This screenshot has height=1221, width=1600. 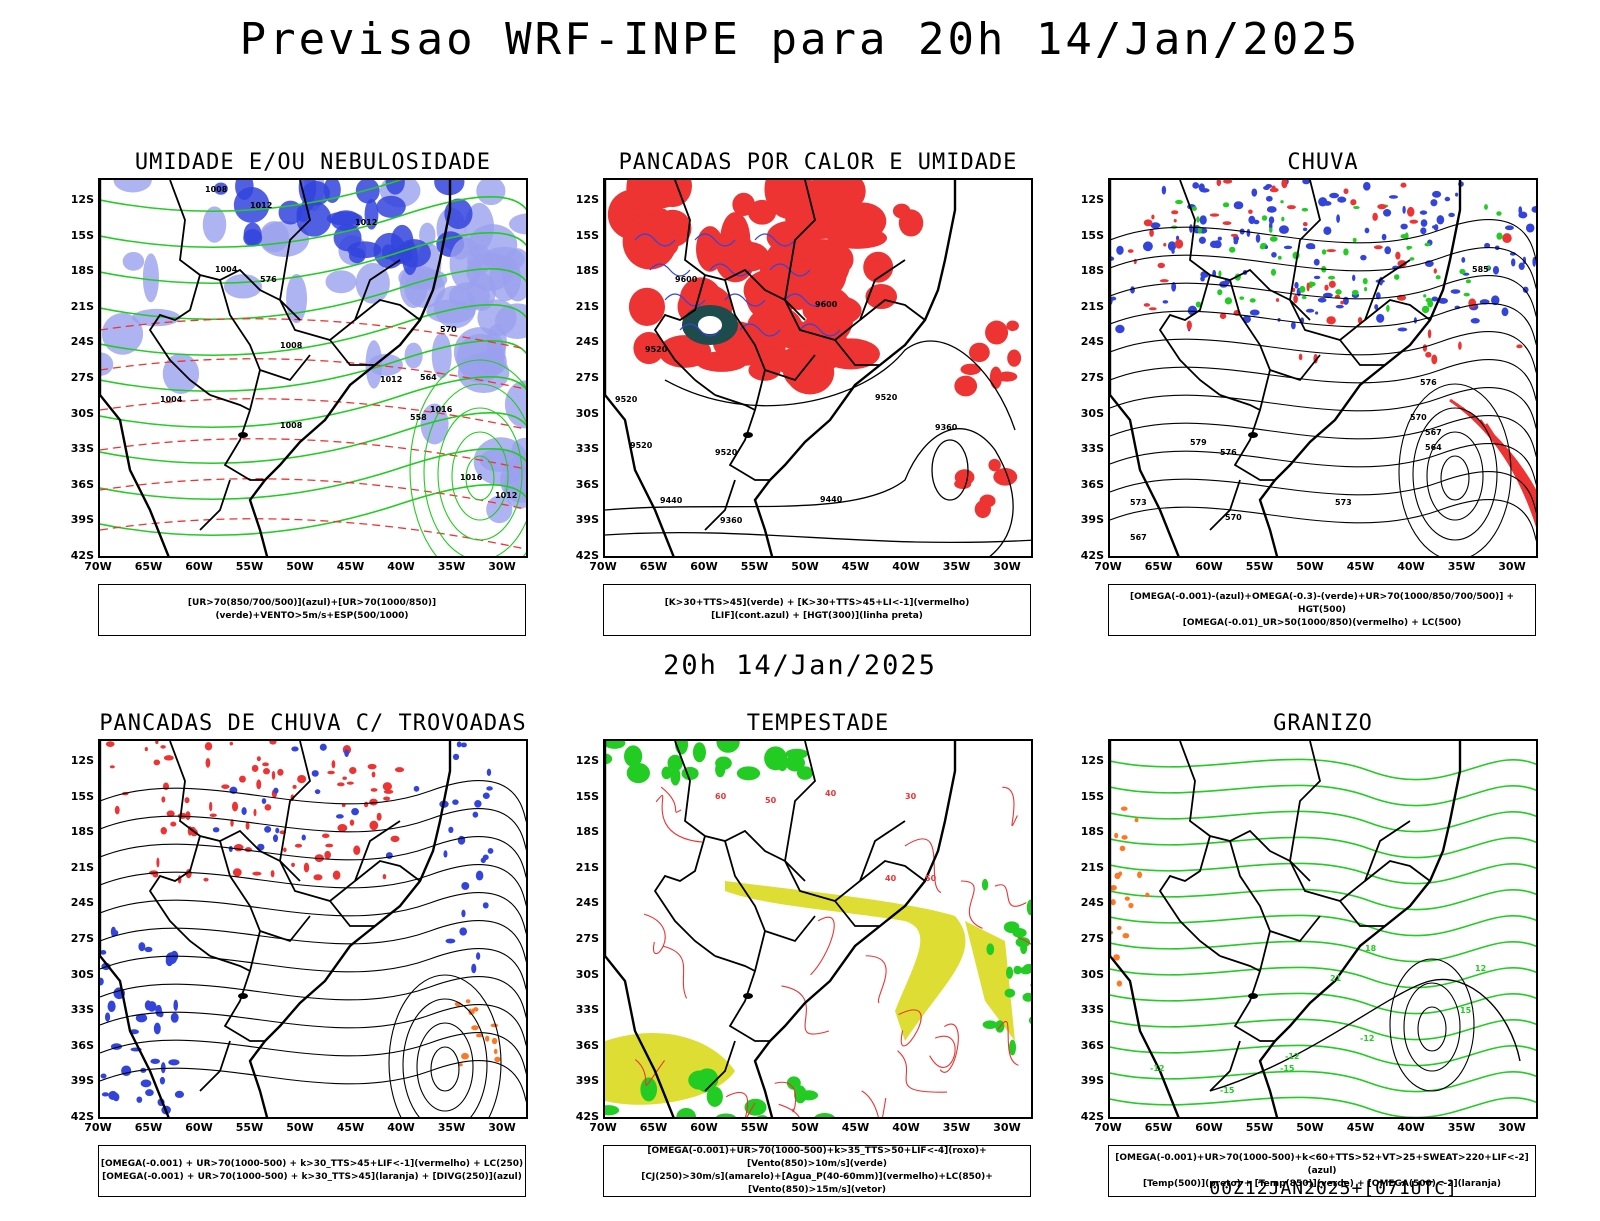 What do you see at coordinates (479, 1035) in the screenshot?
I see `instability-area` at bounding box center [479, 1035].